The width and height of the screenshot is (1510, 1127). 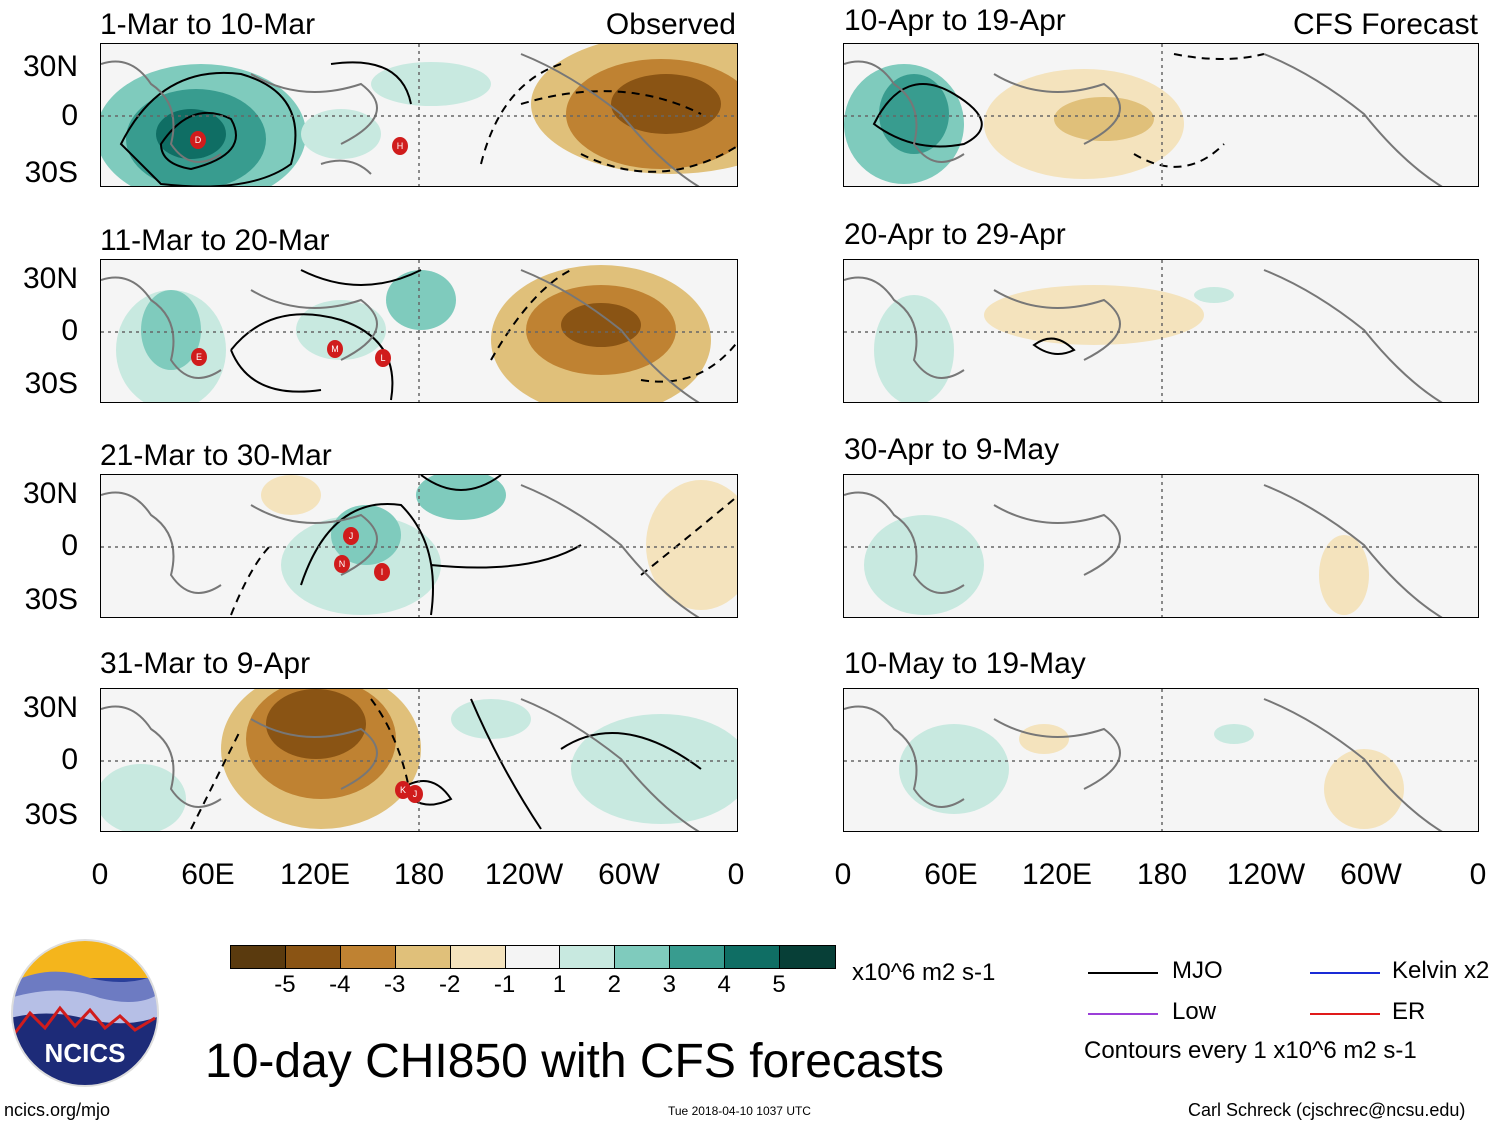 What do you see at coordinates (335, 349) in the screenshot?
I see `storm-marker: M` at bounding box center [335, 349].